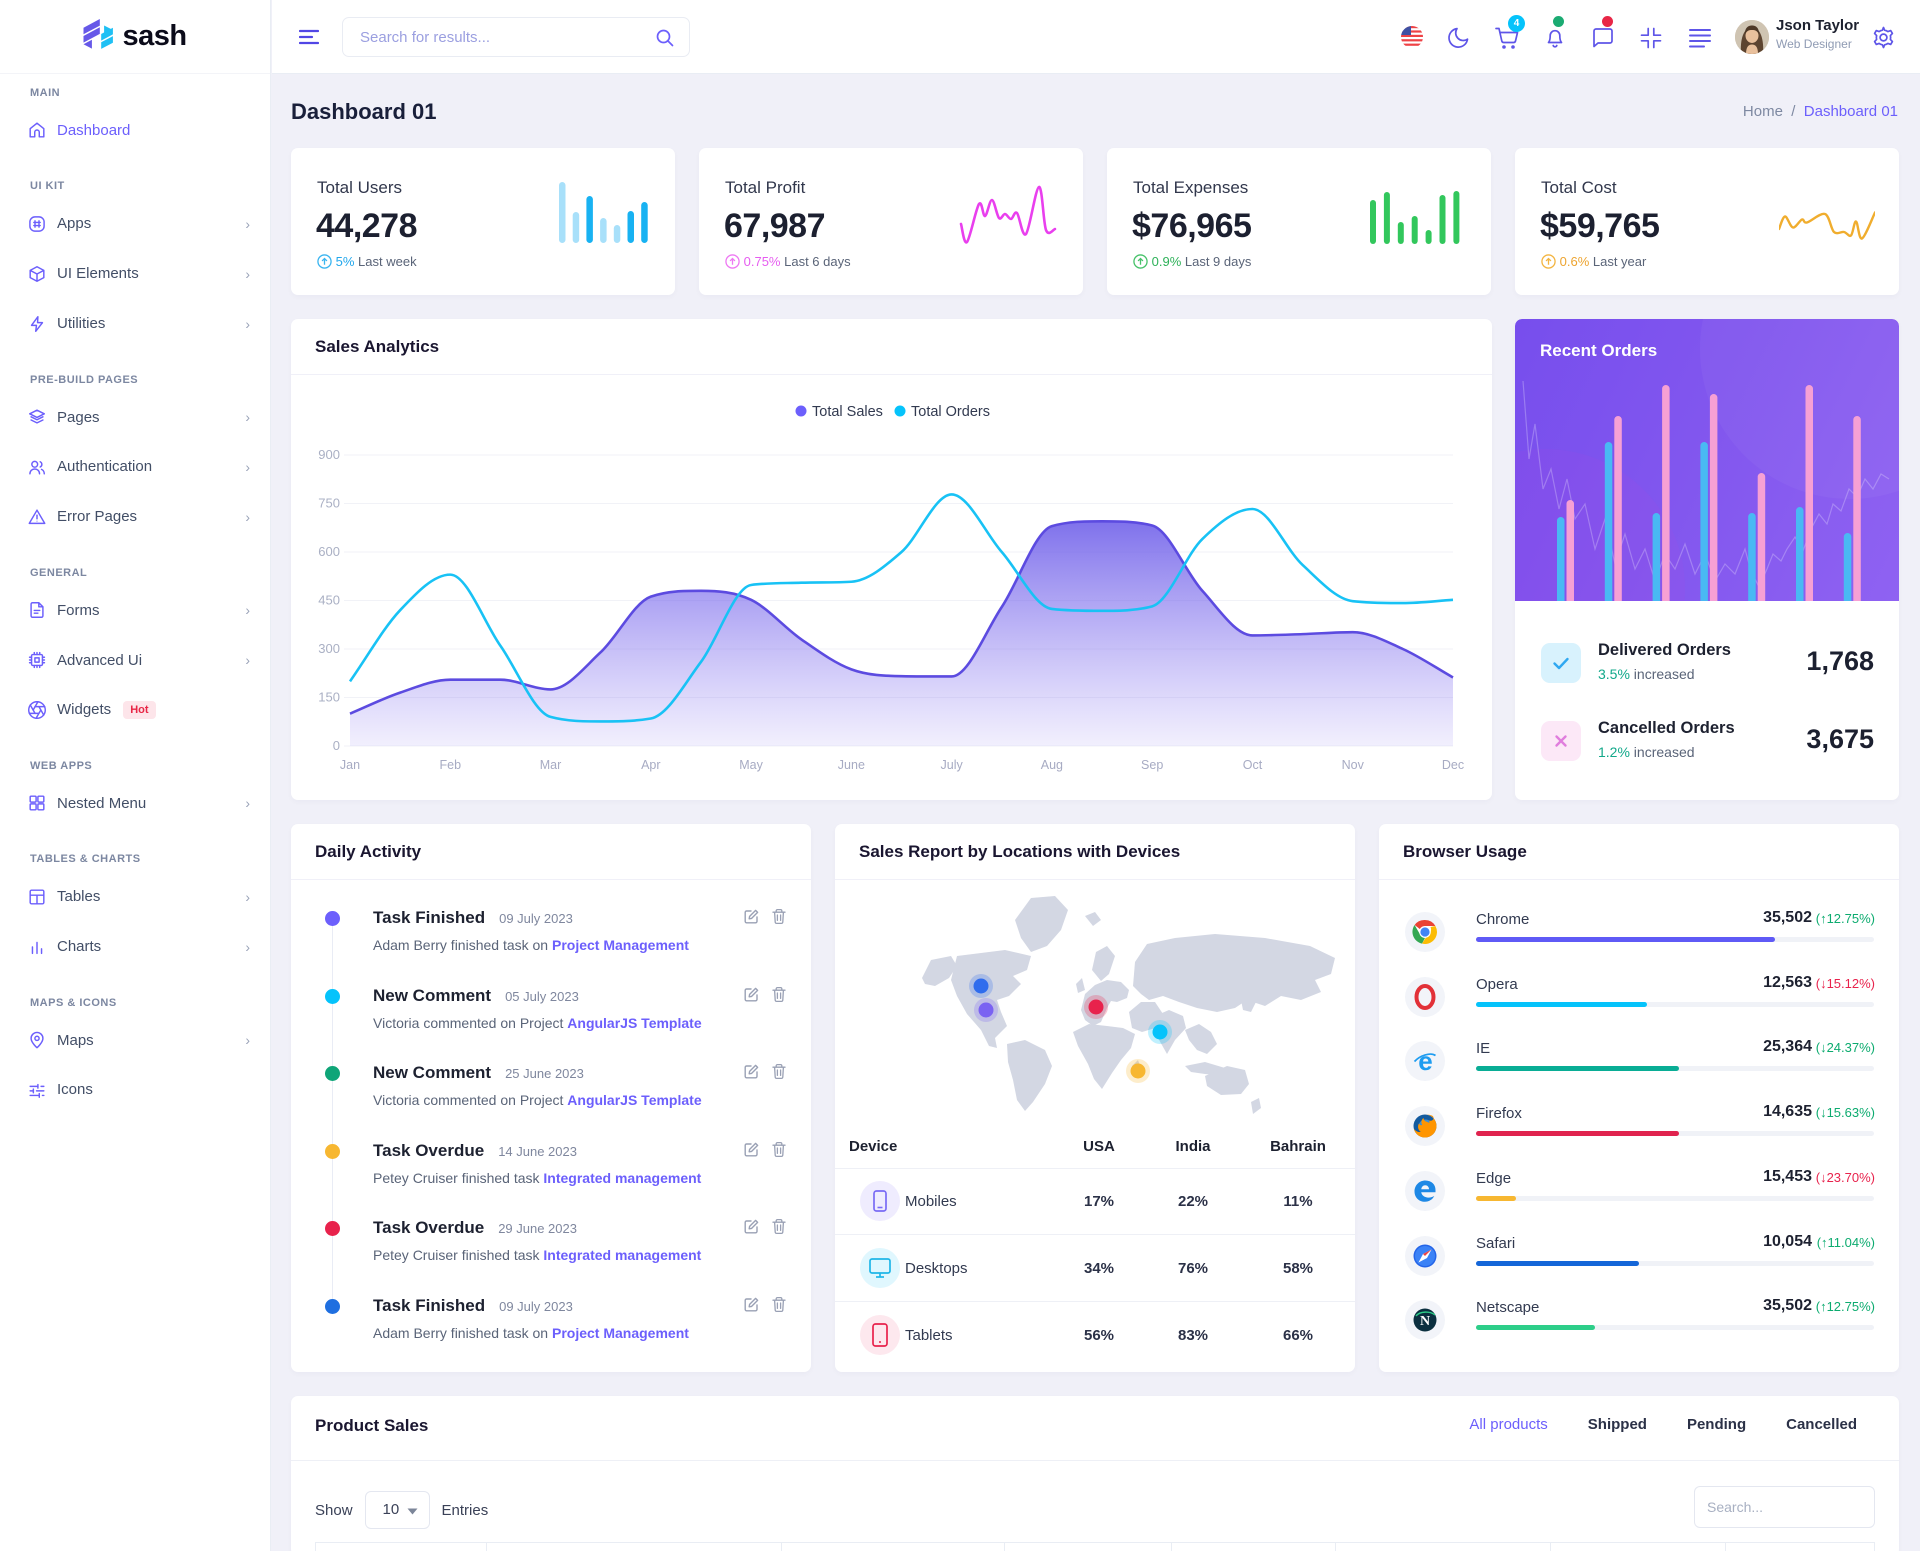  I want to click on svg-text: 0, so click(336, 745).